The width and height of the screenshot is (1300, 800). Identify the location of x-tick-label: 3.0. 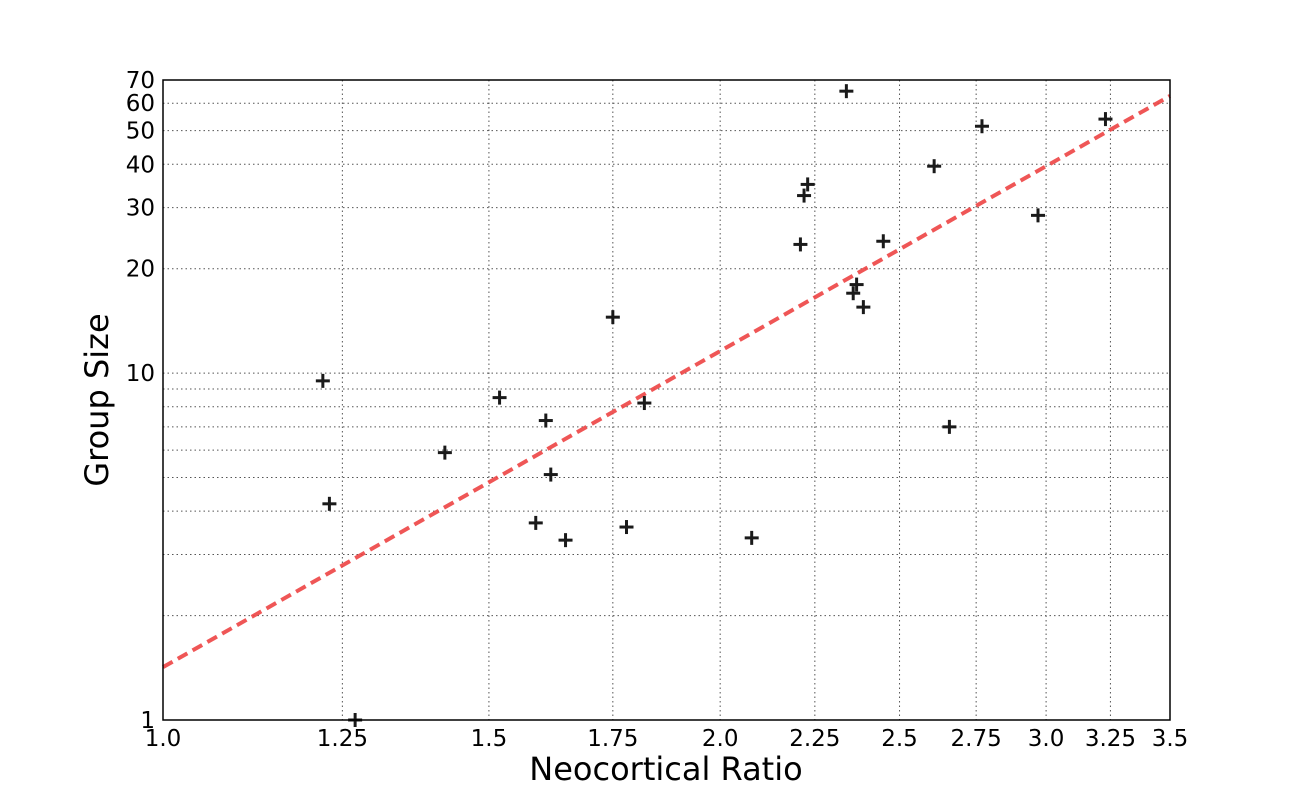
(1046, 739).